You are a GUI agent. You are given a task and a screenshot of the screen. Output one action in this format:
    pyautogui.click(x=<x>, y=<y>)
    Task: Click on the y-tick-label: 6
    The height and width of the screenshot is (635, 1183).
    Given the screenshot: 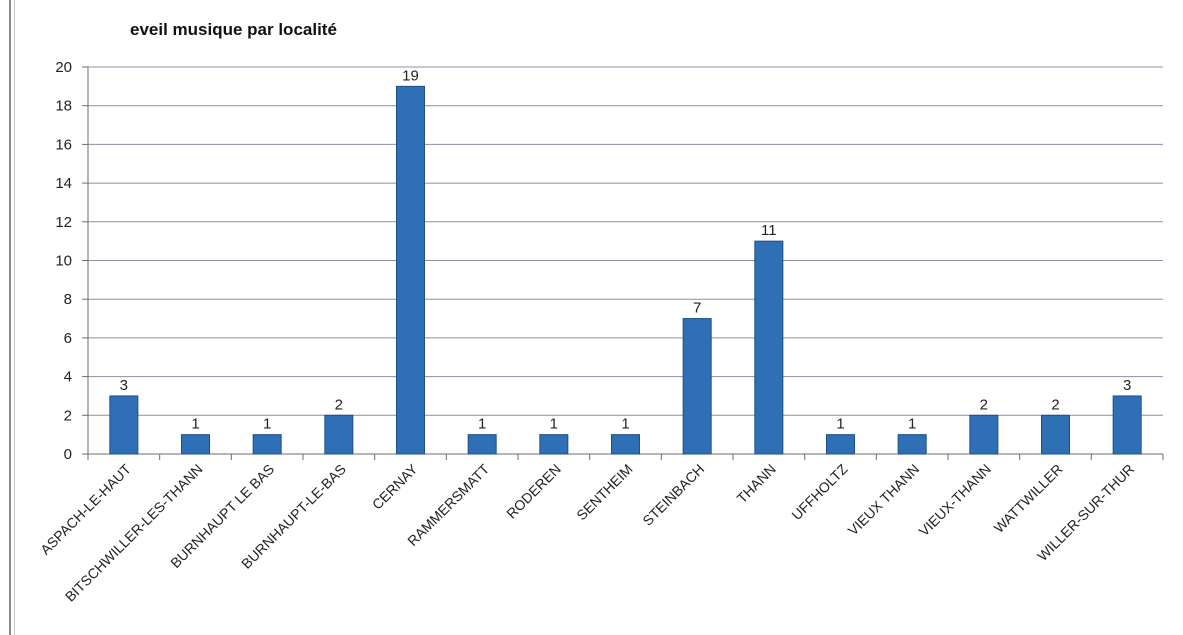 What is the action you would take?
    pyautogui.click(x=68, y=338)
    